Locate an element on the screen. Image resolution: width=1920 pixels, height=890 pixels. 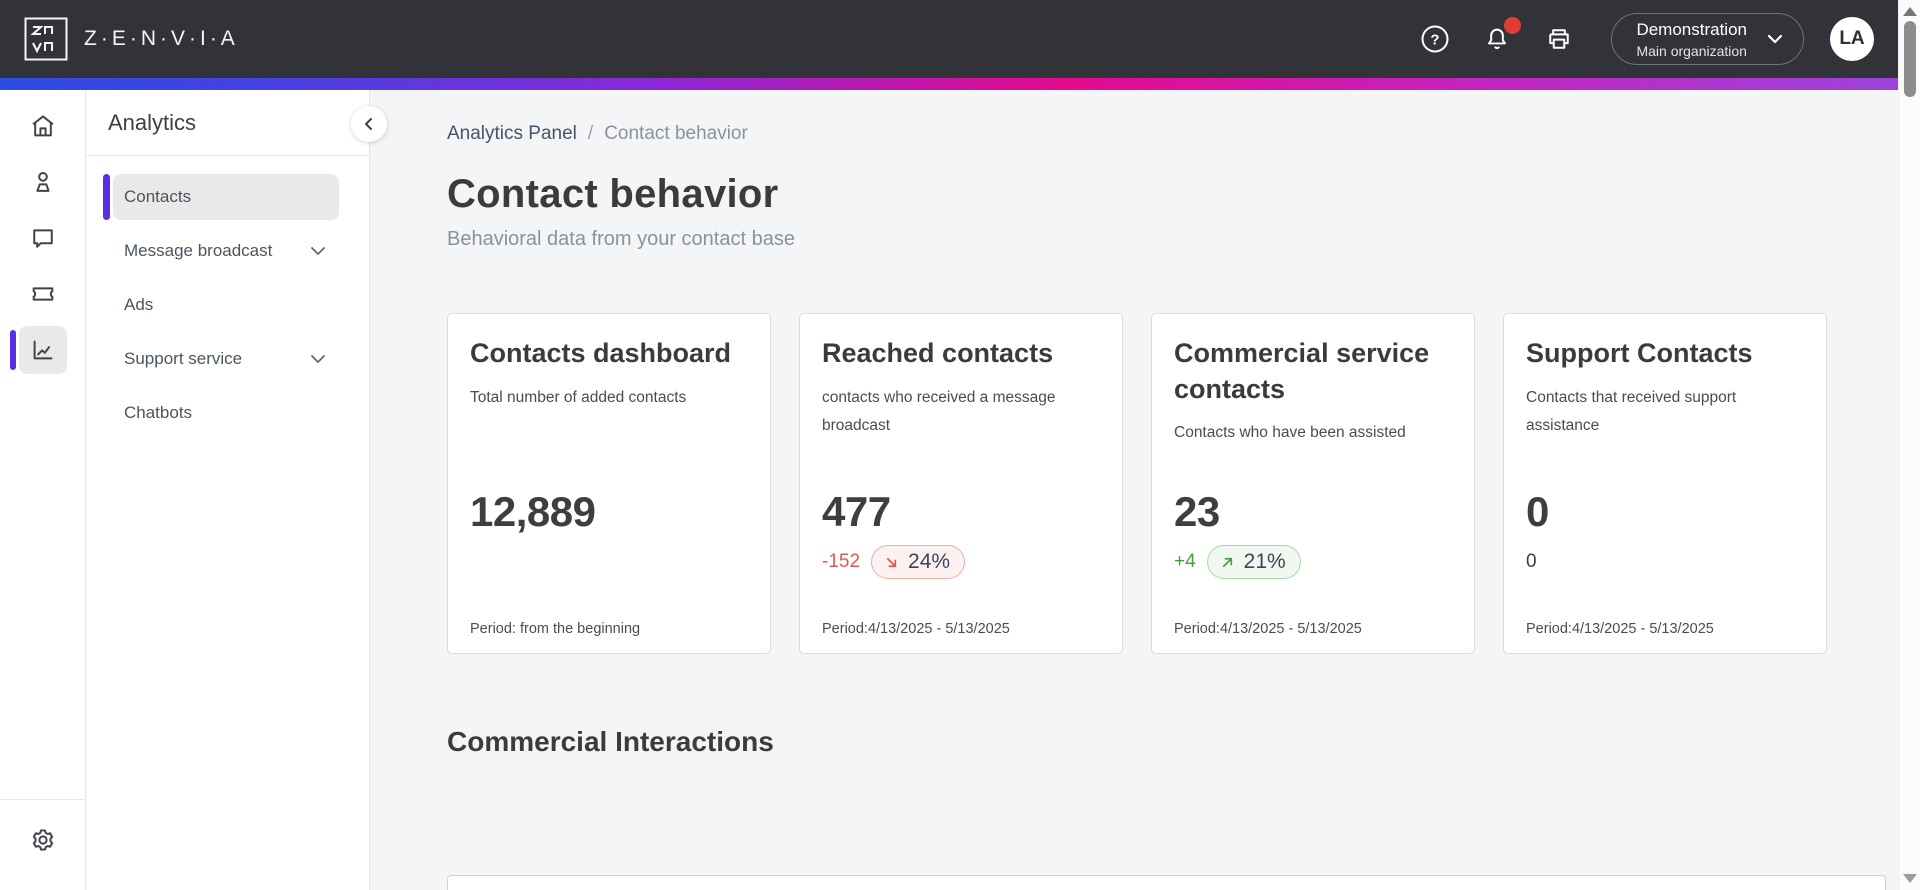
brand-gradient-bar is located at coordinates (949, 84).